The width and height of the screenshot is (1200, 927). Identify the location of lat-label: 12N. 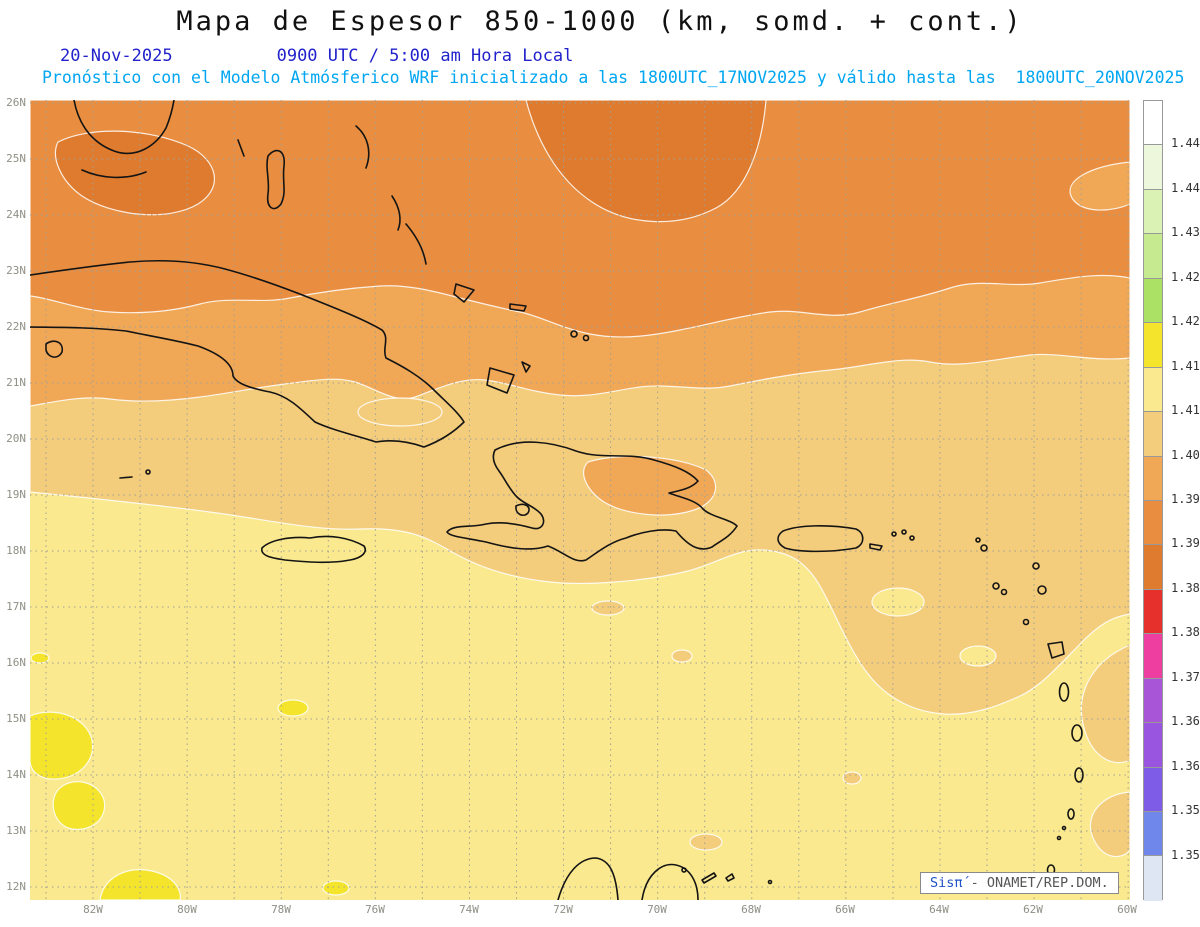
(16, 886).